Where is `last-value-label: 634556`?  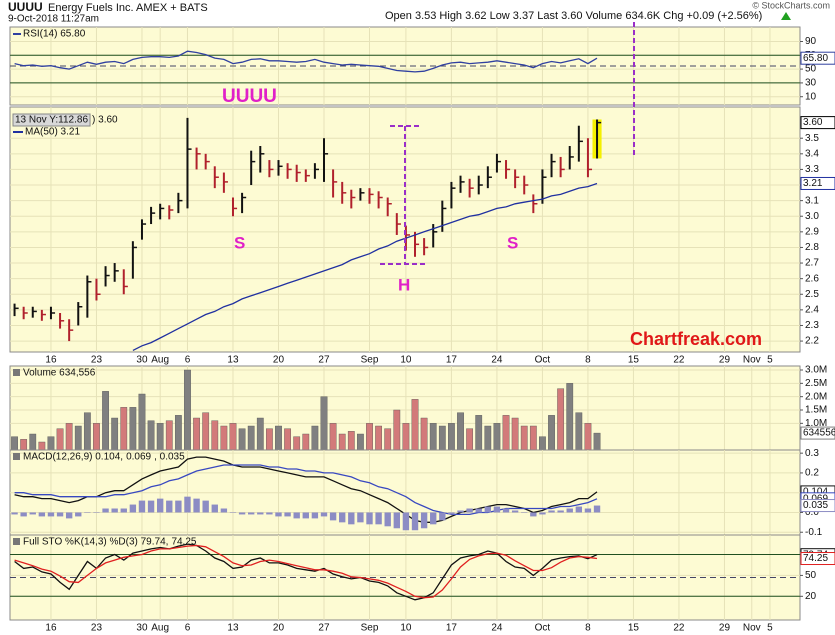
last-value-label: 634556 is located at coordinates (819, 433).